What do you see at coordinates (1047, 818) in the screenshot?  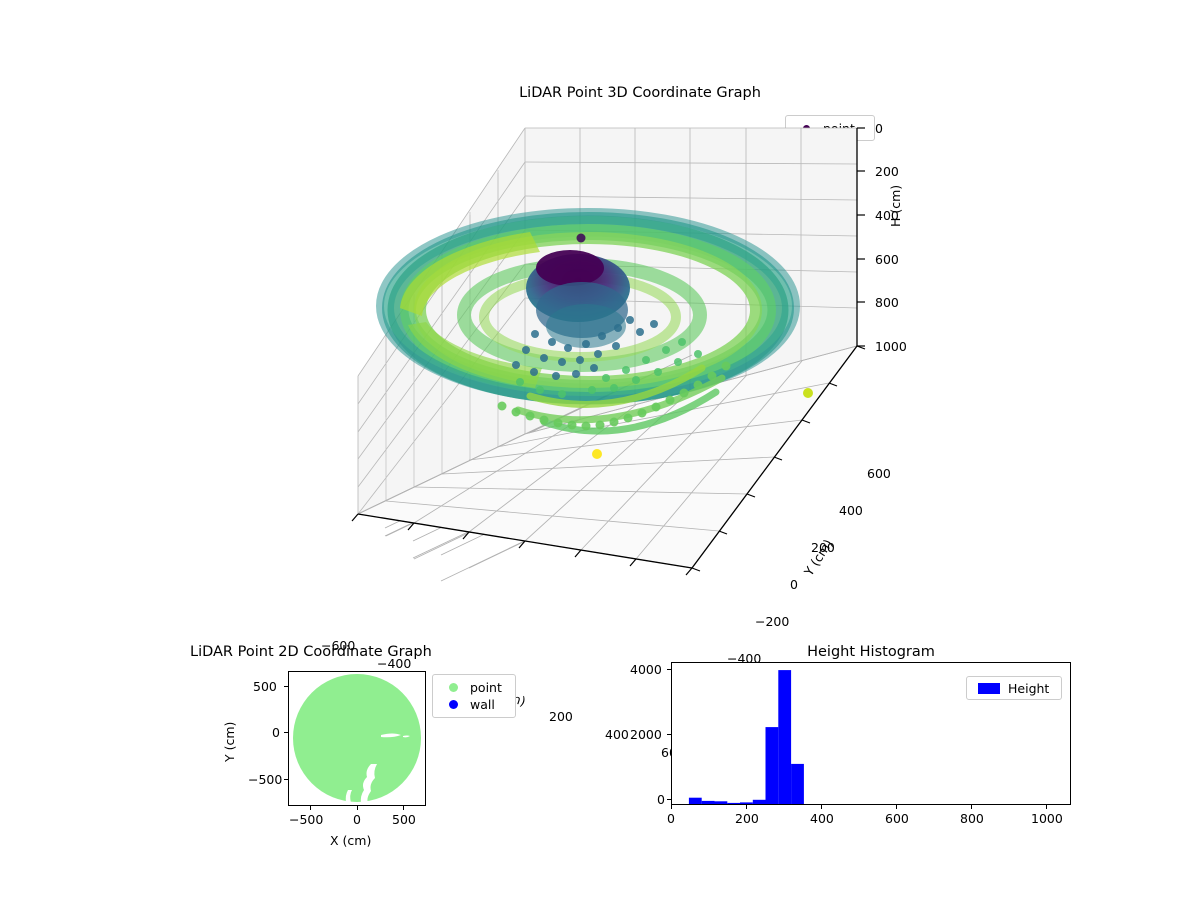 I see `xtick-label-hist: 1000` at bounding box center [1047, 818].